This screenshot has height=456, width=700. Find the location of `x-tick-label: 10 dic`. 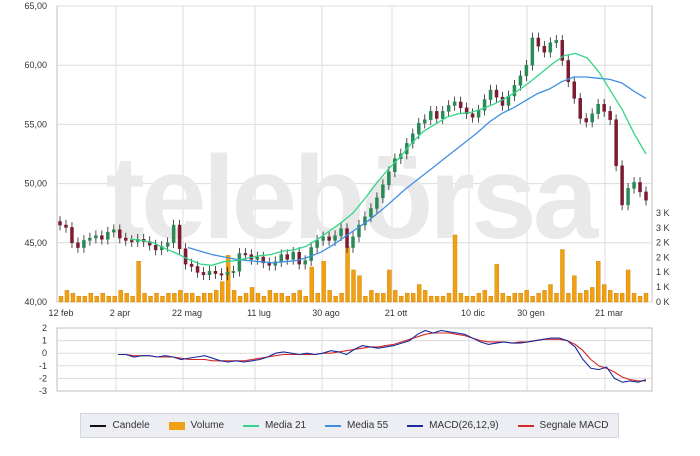

x-tick-label: 10 dic is located at coordinates (473, 313).